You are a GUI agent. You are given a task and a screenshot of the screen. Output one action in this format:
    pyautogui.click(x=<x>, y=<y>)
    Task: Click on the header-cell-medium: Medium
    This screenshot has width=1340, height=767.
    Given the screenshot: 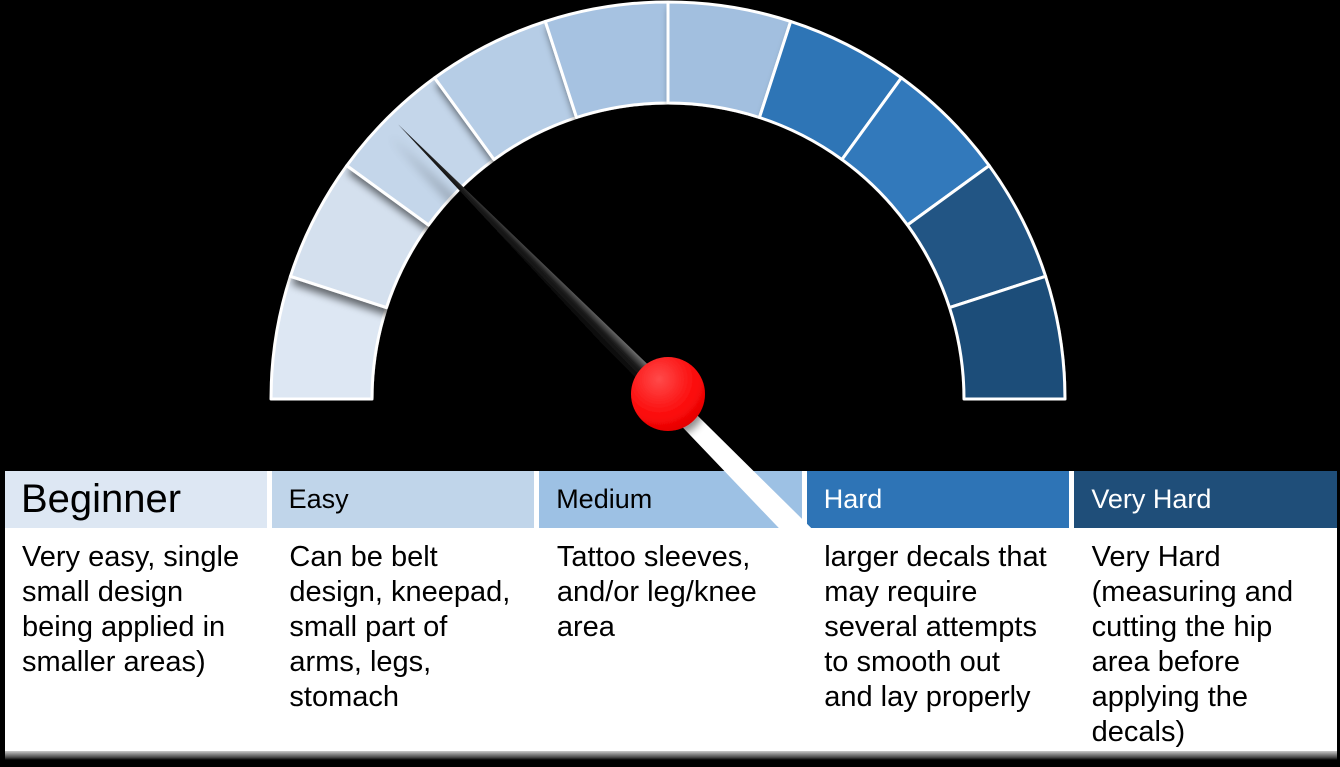 What is the action you would take?
    pyautogui.click(x=670, y=499)
    